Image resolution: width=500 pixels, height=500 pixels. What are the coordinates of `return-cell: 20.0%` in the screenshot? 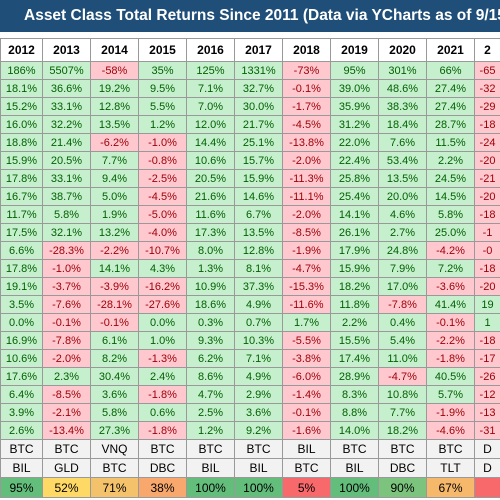 It's located at (402, 196).